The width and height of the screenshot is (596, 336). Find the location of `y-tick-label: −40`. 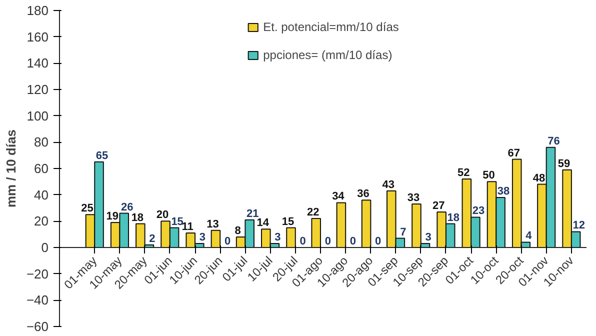

y-tick-label: −40 is located at coordinates (37, 300).